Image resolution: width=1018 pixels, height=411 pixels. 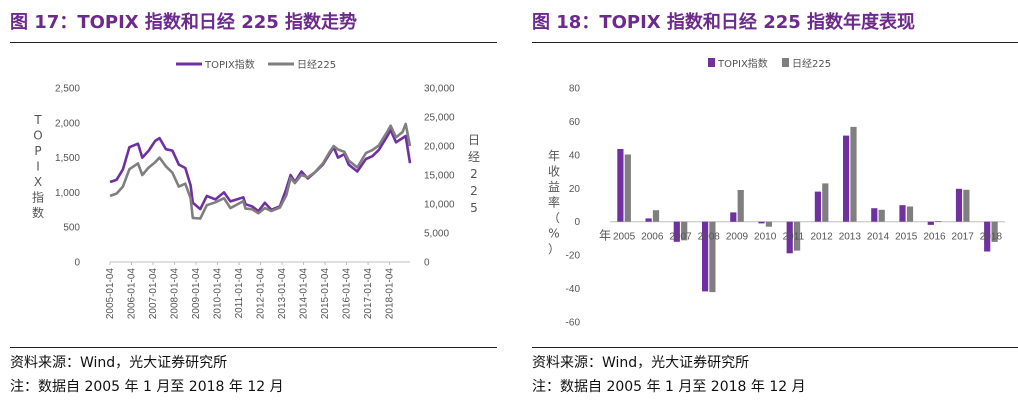 I want to click on x-tick-label: 2008-01-04, so click(x=175, y=294).